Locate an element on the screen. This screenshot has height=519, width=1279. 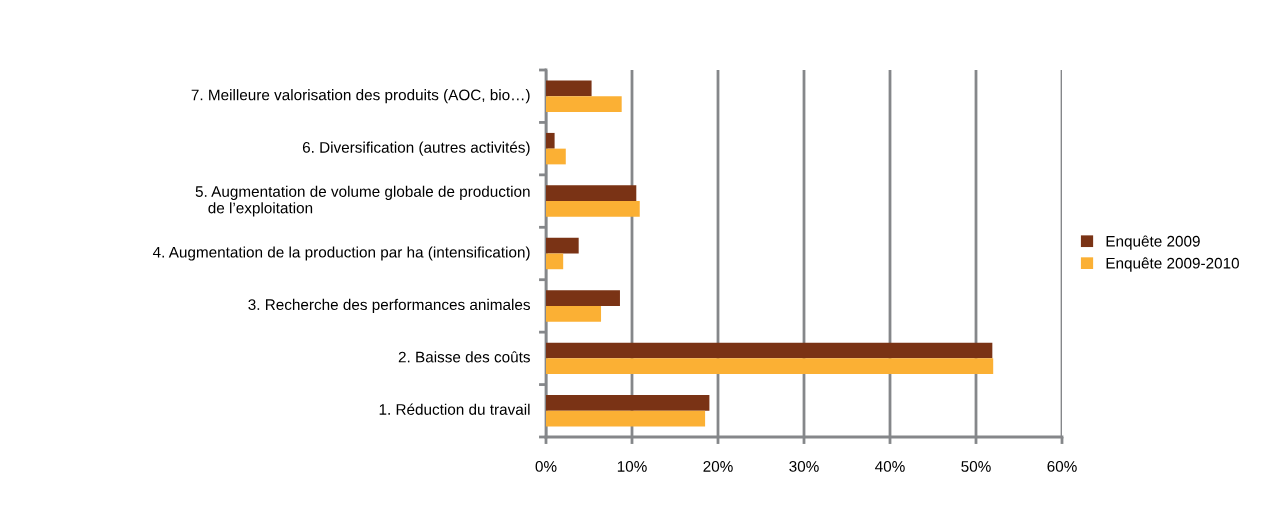
x-tick-label: 40% is located at coordinates (890, 466).